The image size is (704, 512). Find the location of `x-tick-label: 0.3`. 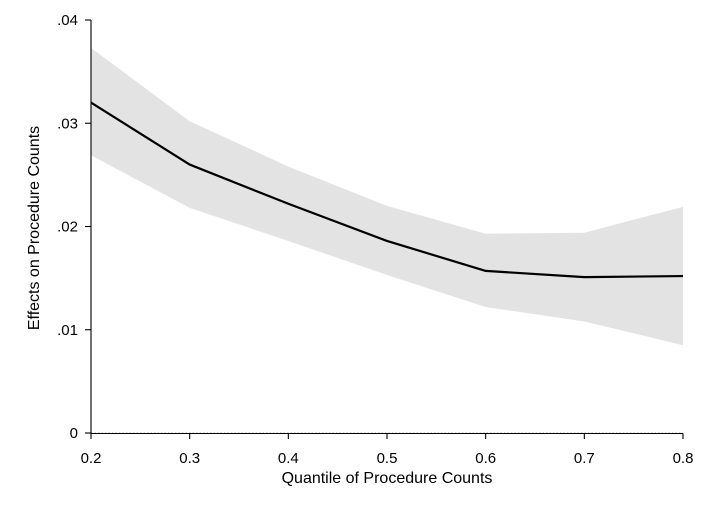

x-tick-label: 0.3 is located at coordinates (189, 458).